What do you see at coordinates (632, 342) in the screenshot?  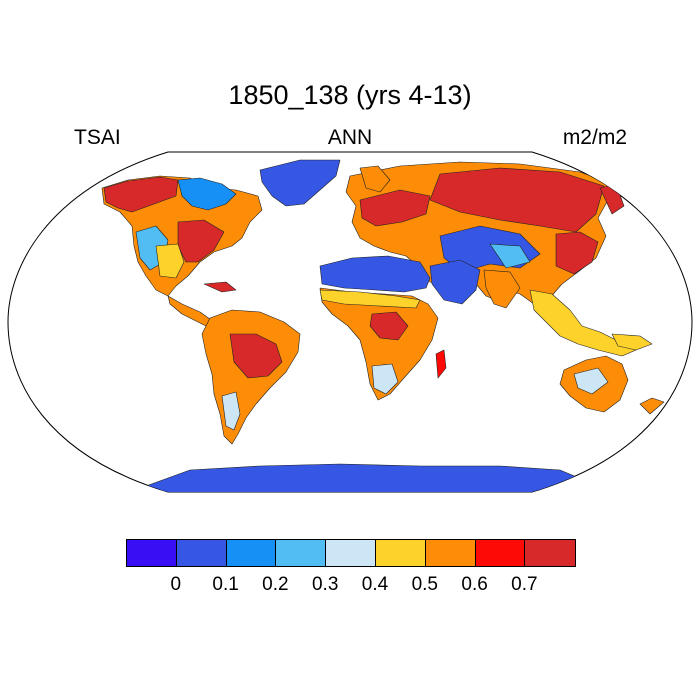 I see `region-new-guinea` at bounding box center [632, 342].